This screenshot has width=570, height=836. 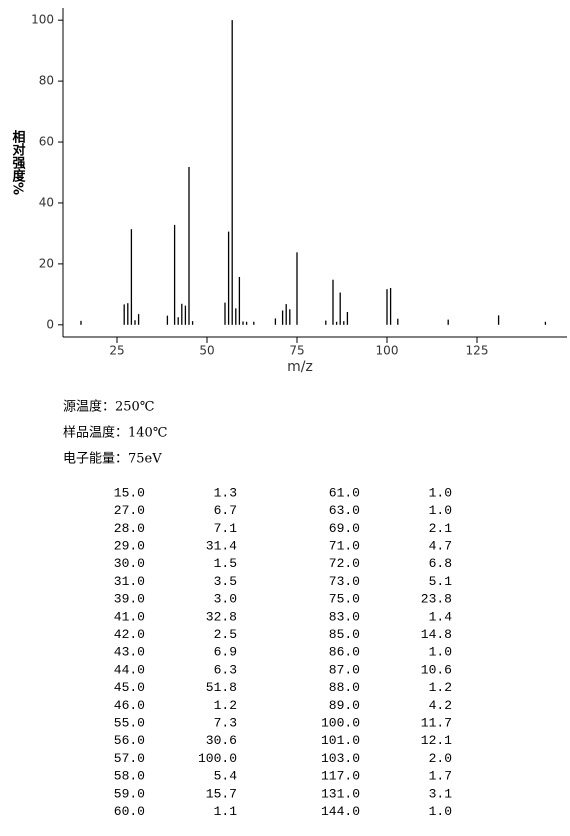 I want to click on table-mz: 42.0, so click(x=129, y=634).